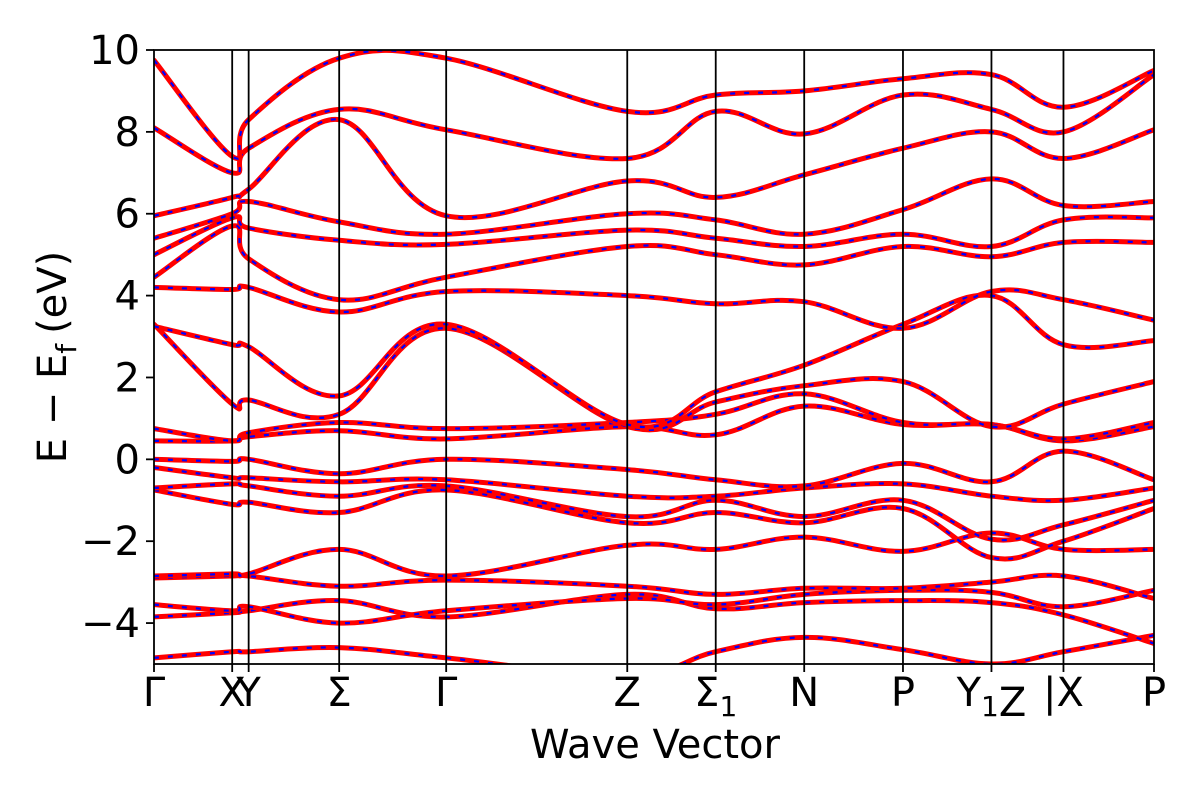  What do you see at coordinates (655, 745) in the screenshot?
I see `x-axis-label: Wave Vector` at bounding box center [655, 745].